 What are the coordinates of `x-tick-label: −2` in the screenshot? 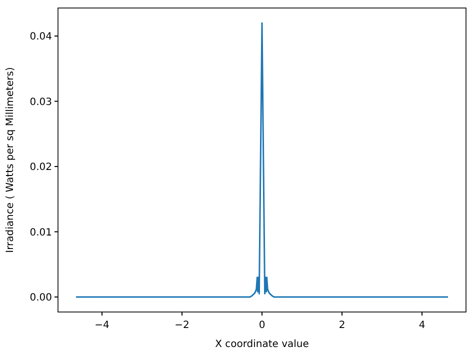 It's located at (182, 325).